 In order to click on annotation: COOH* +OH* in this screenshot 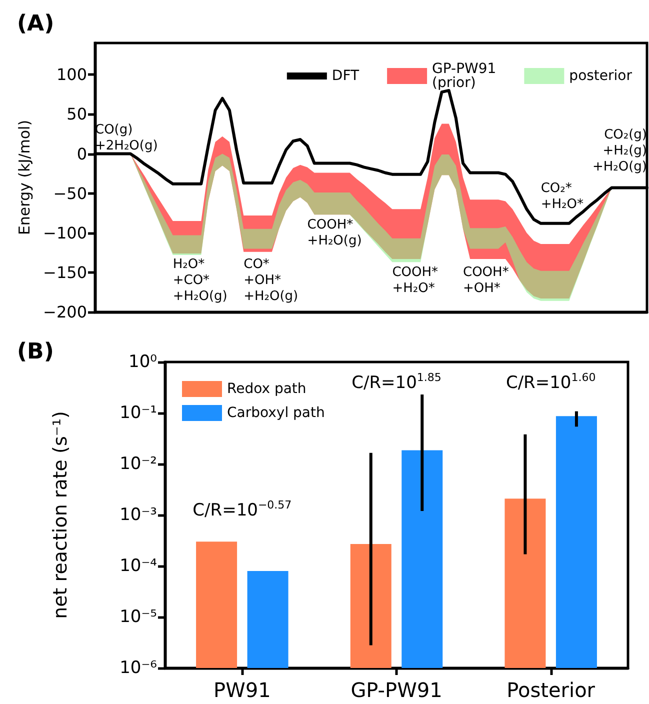, I will do `click(486, 280)`.